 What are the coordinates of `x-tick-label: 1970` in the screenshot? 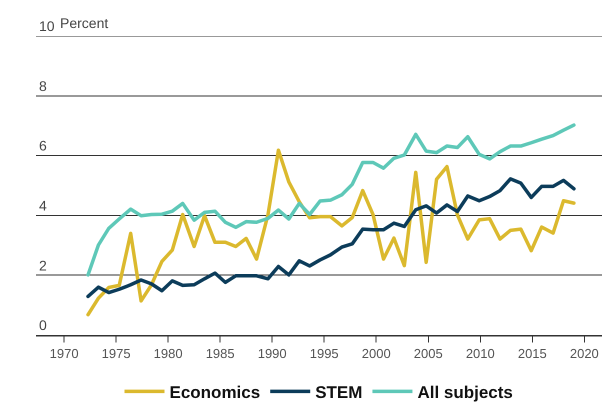 It's located at (64, 354).